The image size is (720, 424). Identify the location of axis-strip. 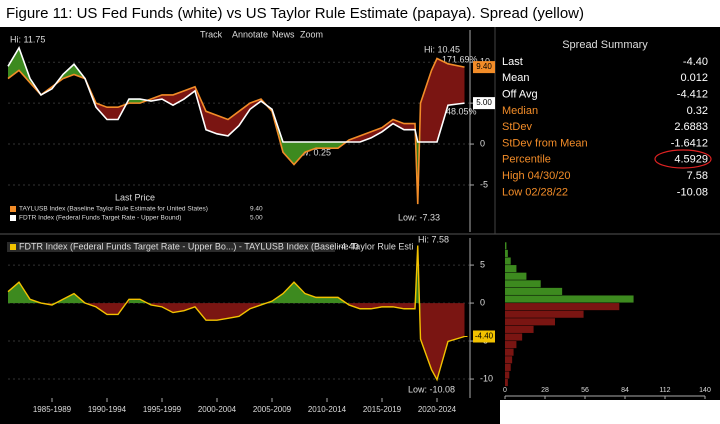
(250, 412).